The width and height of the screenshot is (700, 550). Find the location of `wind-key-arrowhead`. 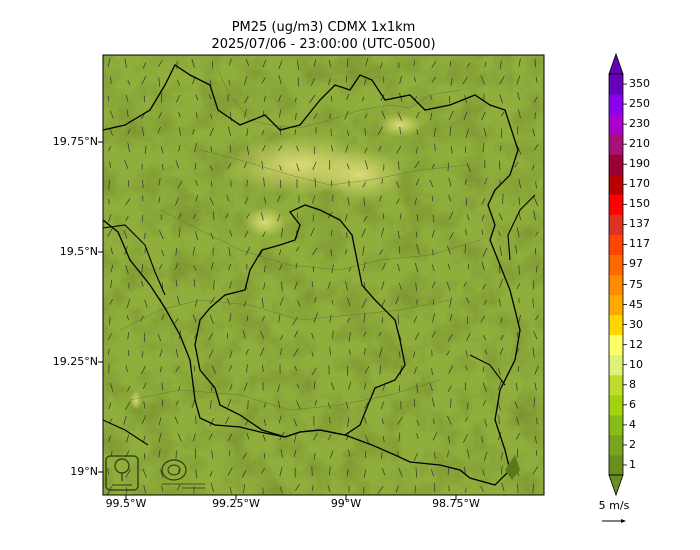

wind-key-arrowhead is located at coordinates (623, 521).